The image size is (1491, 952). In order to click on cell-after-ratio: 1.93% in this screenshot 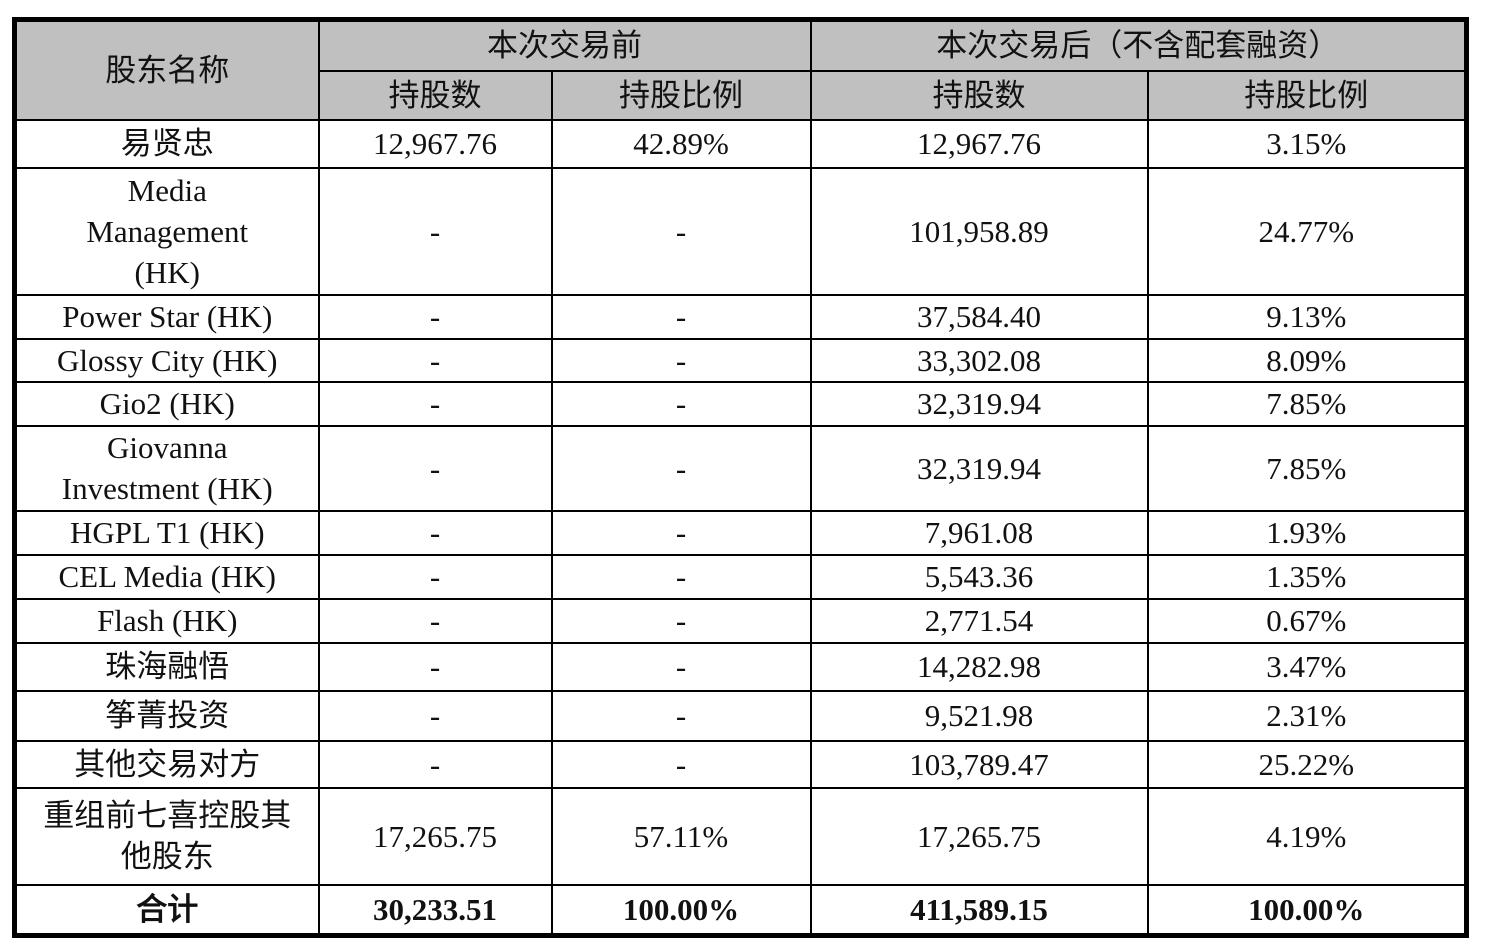, I will do `click(1307, 532)`.